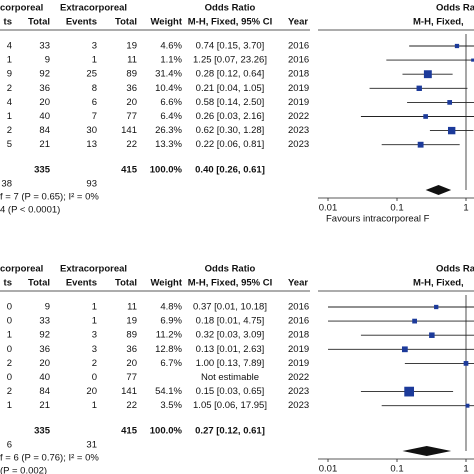  Describe the element at coordinates (328, 469) in the screenshot. I see `x-tick-label: 0.01` at that location.